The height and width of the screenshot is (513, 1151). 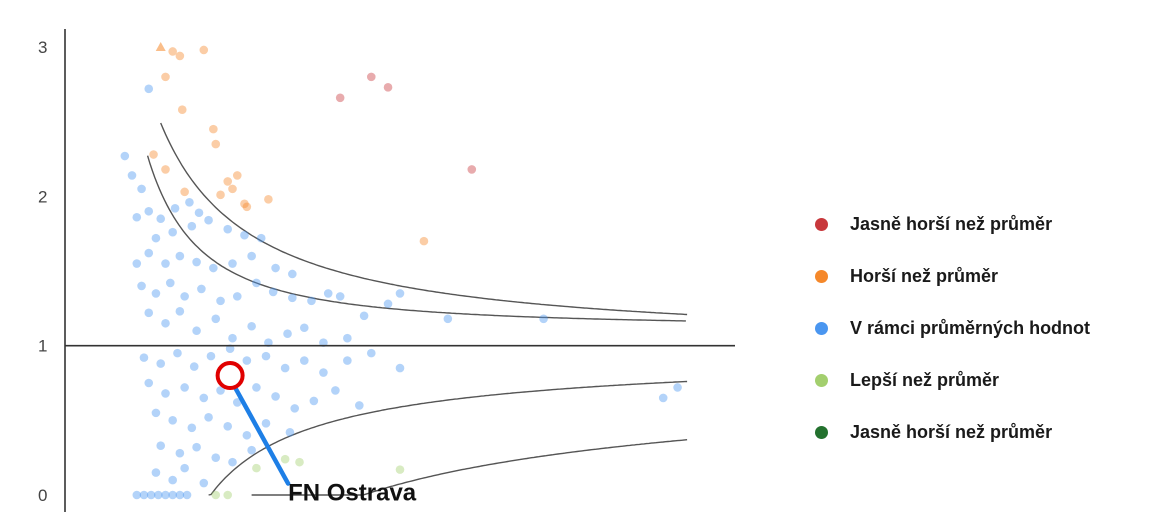 I want to click on legend-item: Horší než průměr, so click(x=983, y=276).